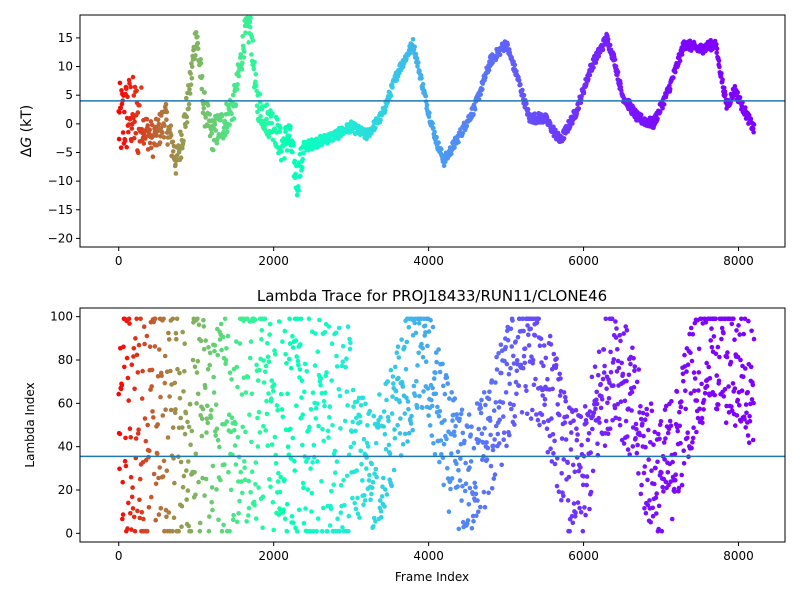  I want to click on bottom-y-ticks: 0 20 40 60 80 100, so click(65, 425).